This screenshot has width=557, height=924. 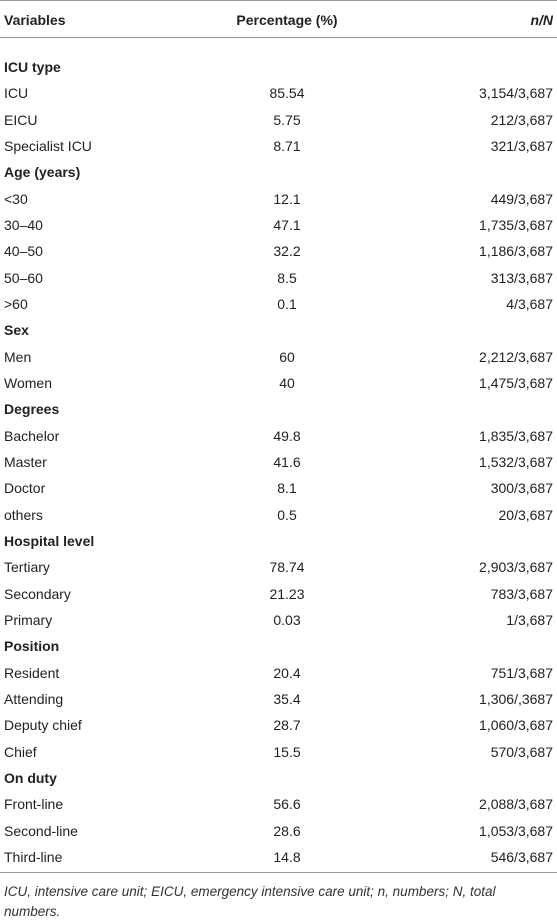 I want to click on data-row: Resident 20.4 751/3,687, so click(x=278, y=673).